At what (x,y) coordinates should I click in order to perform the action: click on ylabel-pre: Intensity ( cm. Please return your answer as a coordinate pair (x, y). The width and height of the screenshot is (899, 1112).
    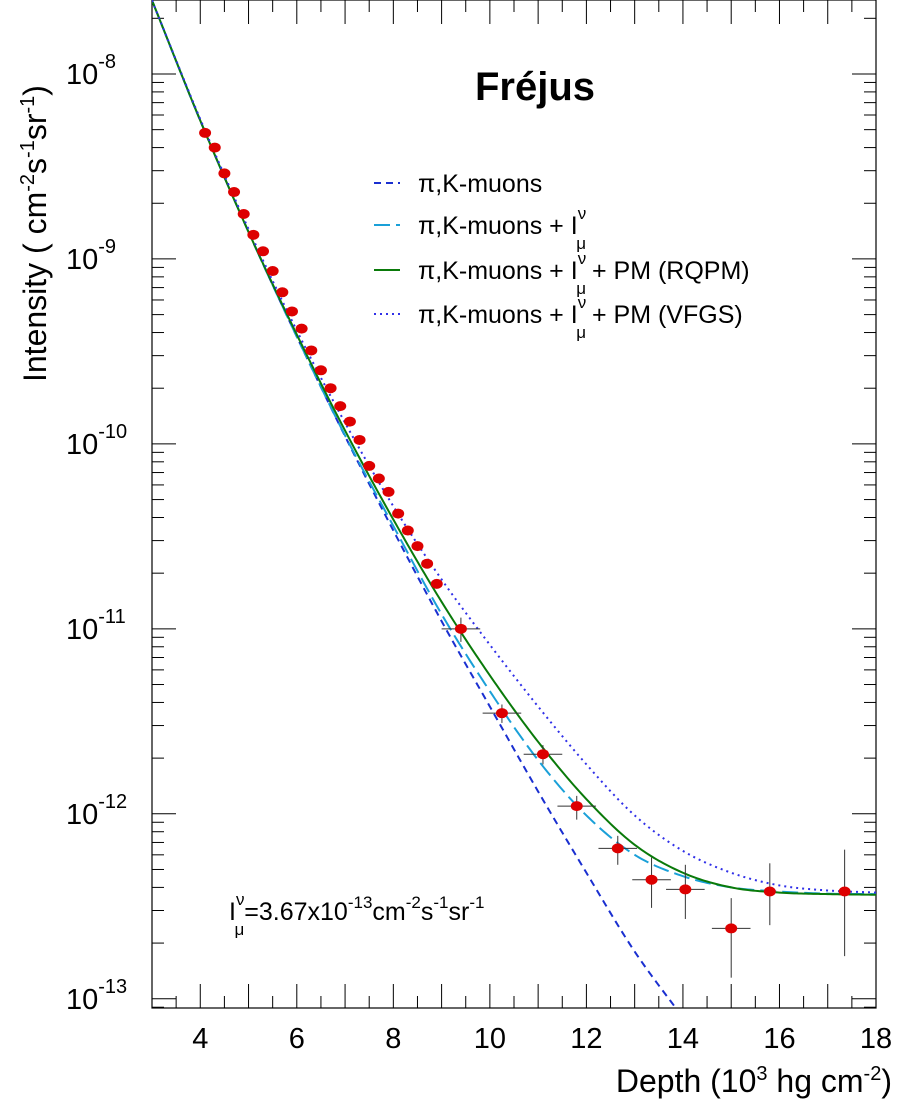
    Looking at the image, I should click on (35, 287).